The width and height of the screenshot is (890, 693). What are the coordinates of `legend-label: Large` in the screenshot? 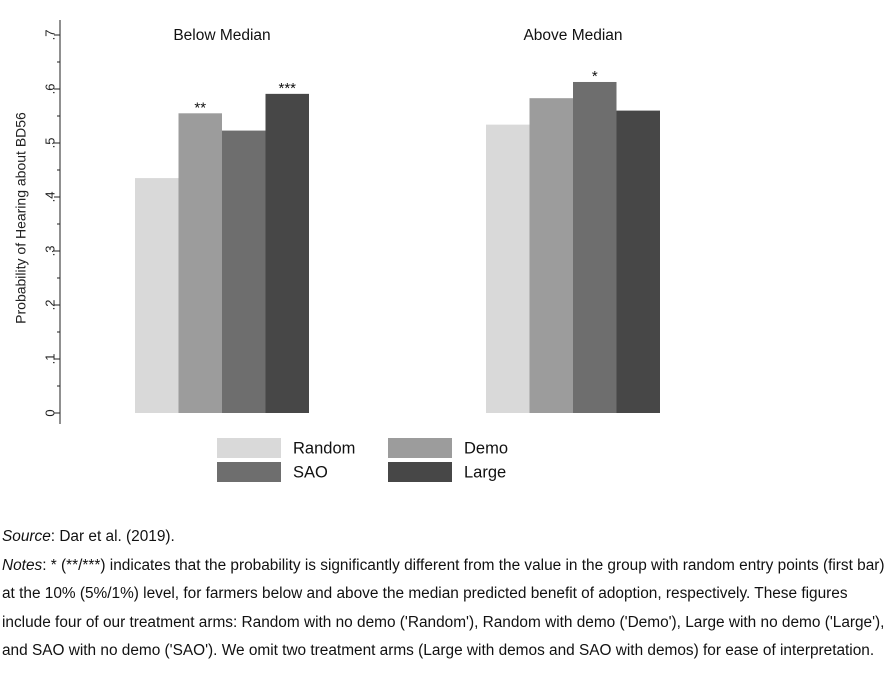 It's located at (485, 472).